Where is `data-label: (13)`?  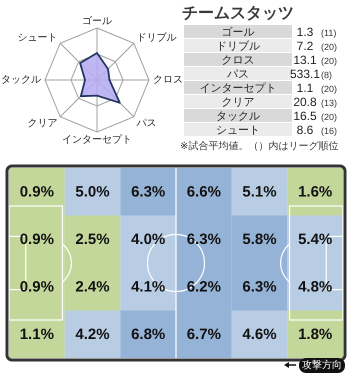 data-label: (13) is located at coordinates (329, 103).